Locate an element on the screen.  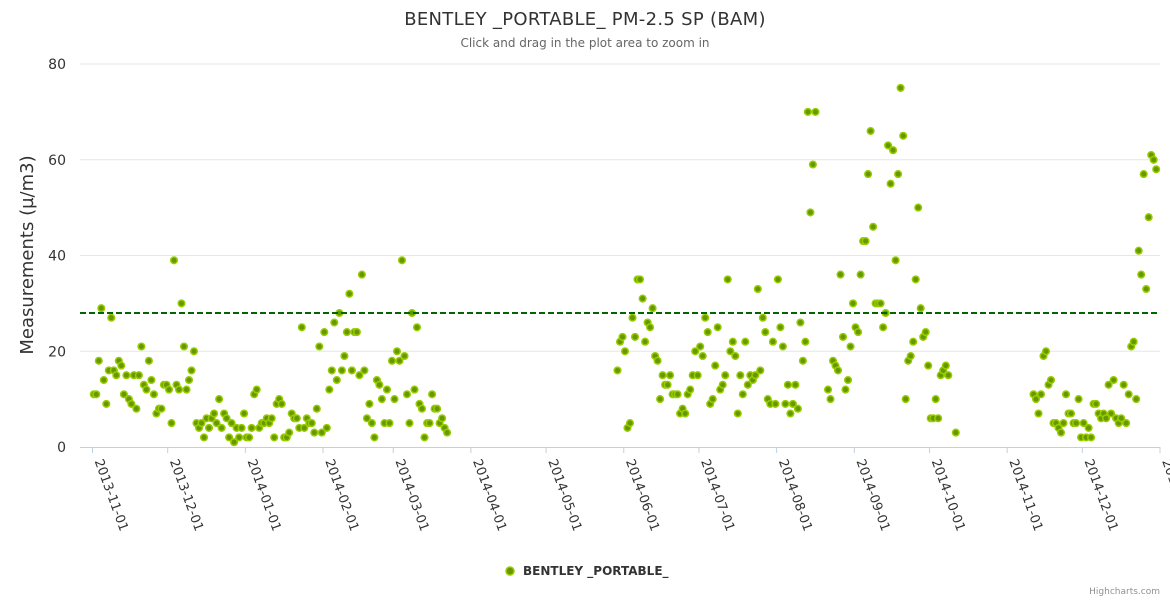
legend-label-bentley-portable: BENTLEY _PORTABLE_ is located at coordinates (596, 571).